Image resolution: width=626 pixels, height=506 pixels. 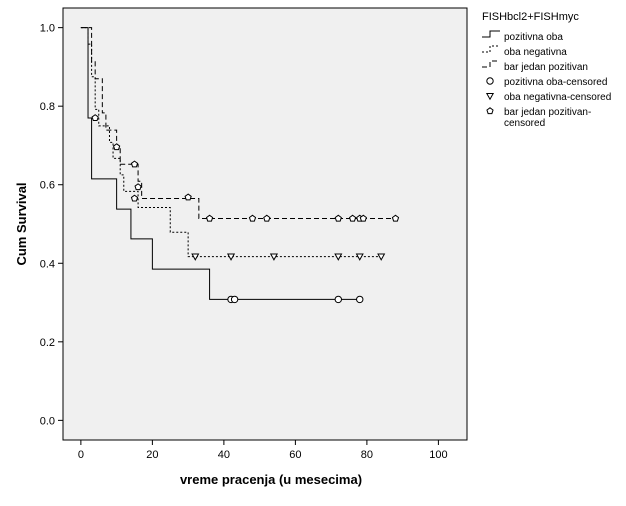 I want to click on legend-marker-label: pozitivna oba-censored, so click(x=555, y=82).